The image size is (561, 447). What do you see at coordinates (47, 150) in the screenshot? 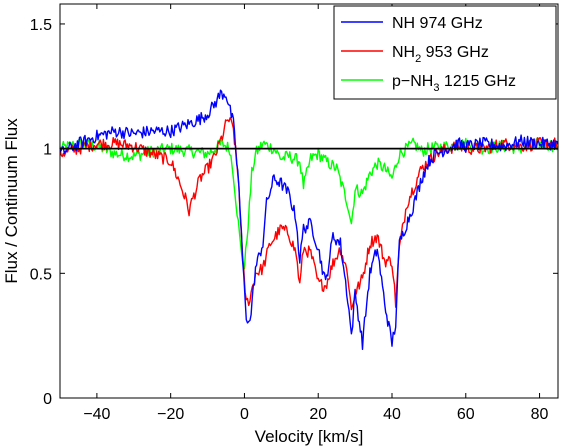
I see `y-tick-label: 1` at bounding box center [47, 150].